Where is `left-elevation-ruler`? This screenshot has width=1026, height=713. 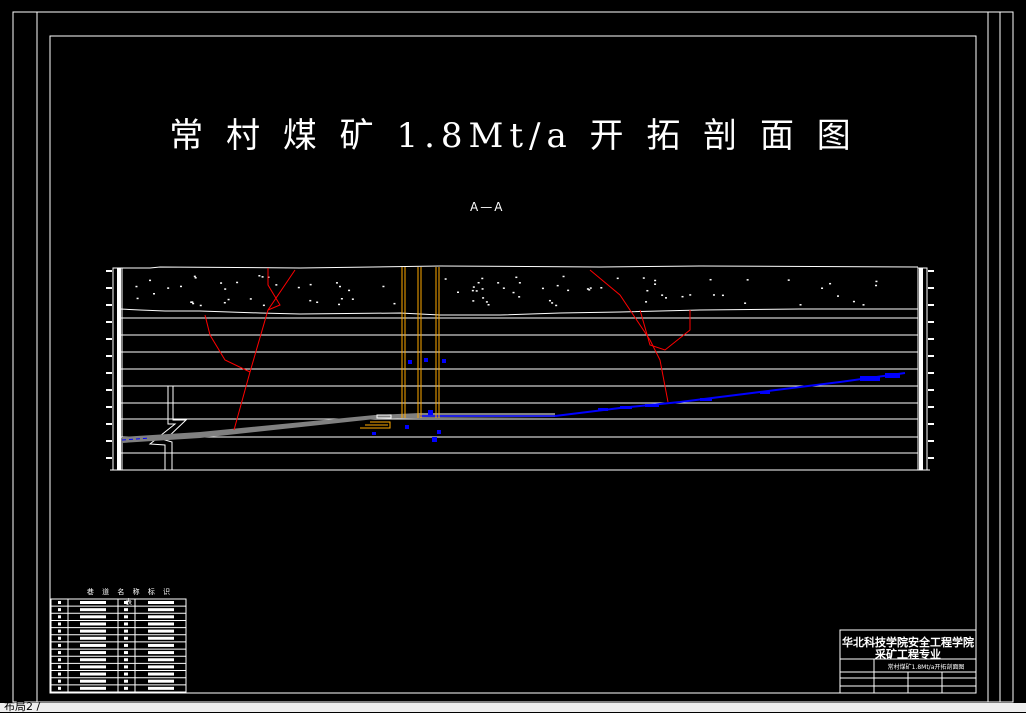
left-elevation-ruler is located at coordinates (117, 369).